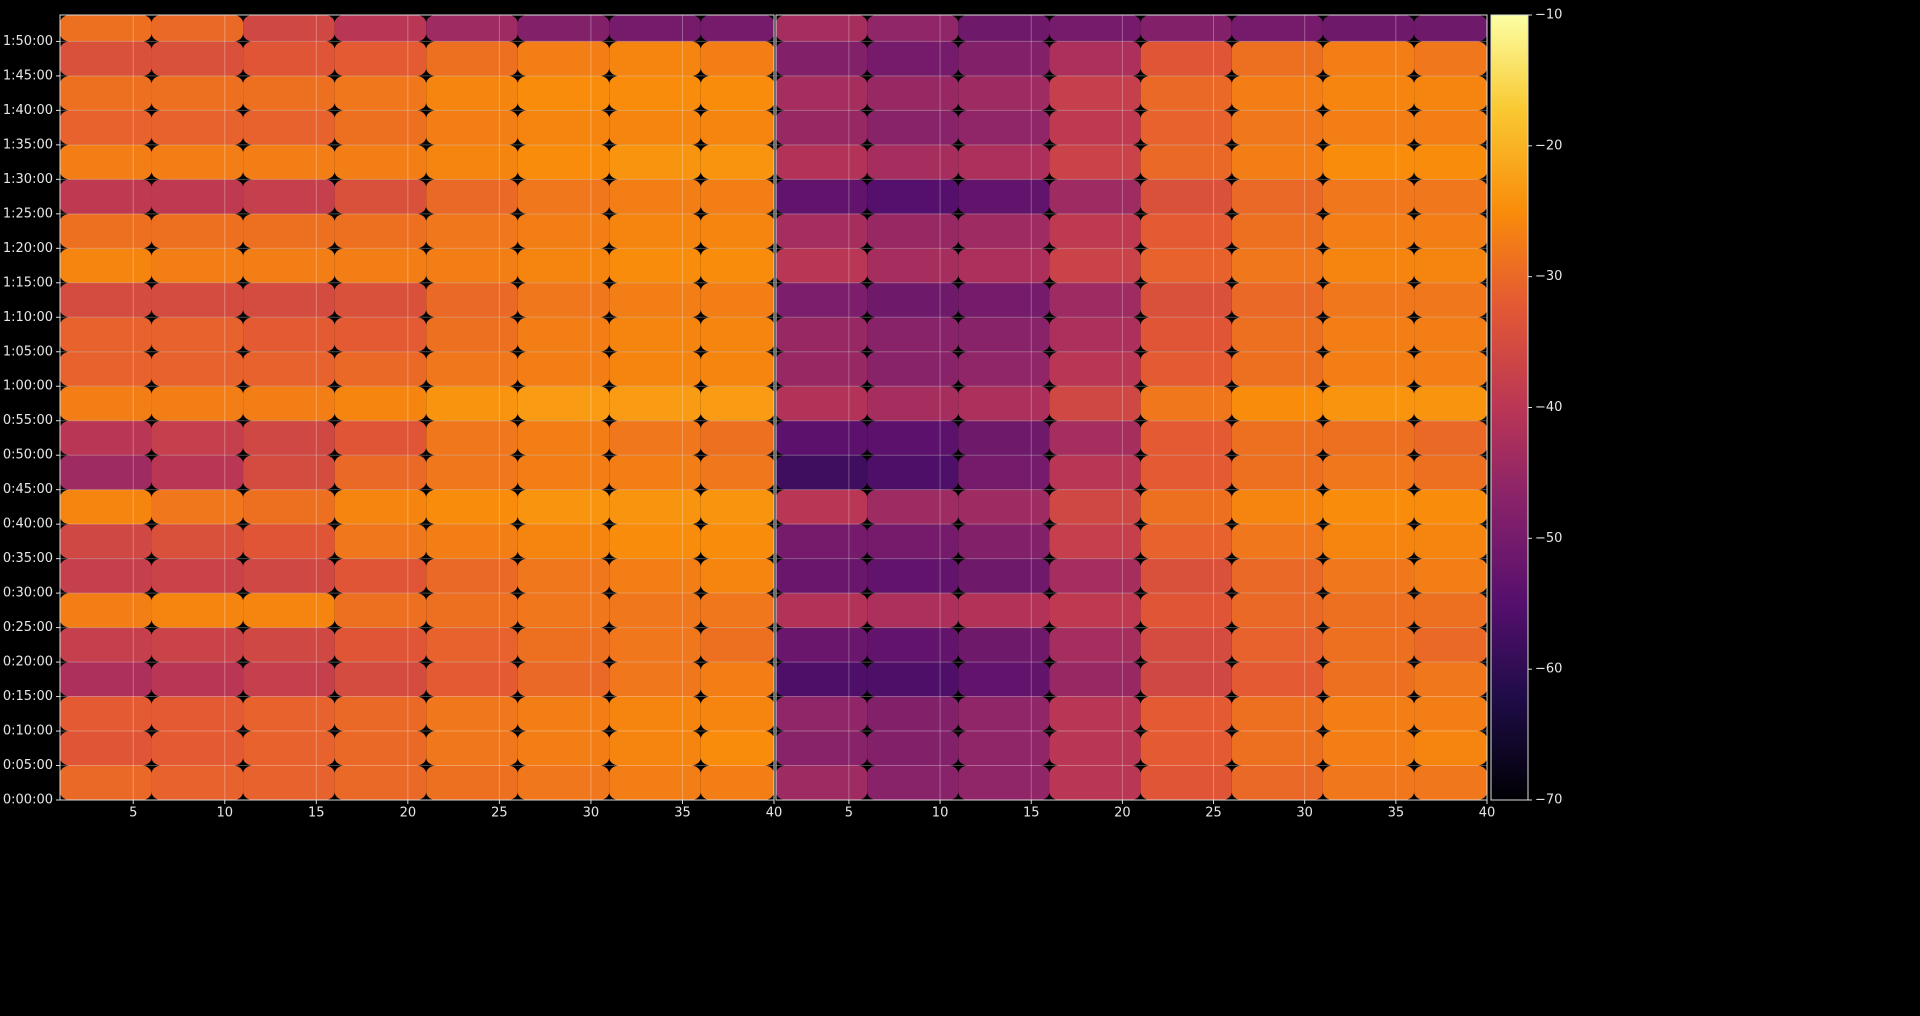 The image size is (1920, 1016). Describe the element at coordinates (28, 696) in the screenshot. I see `y-tick-label: 0:15:00` at that location.